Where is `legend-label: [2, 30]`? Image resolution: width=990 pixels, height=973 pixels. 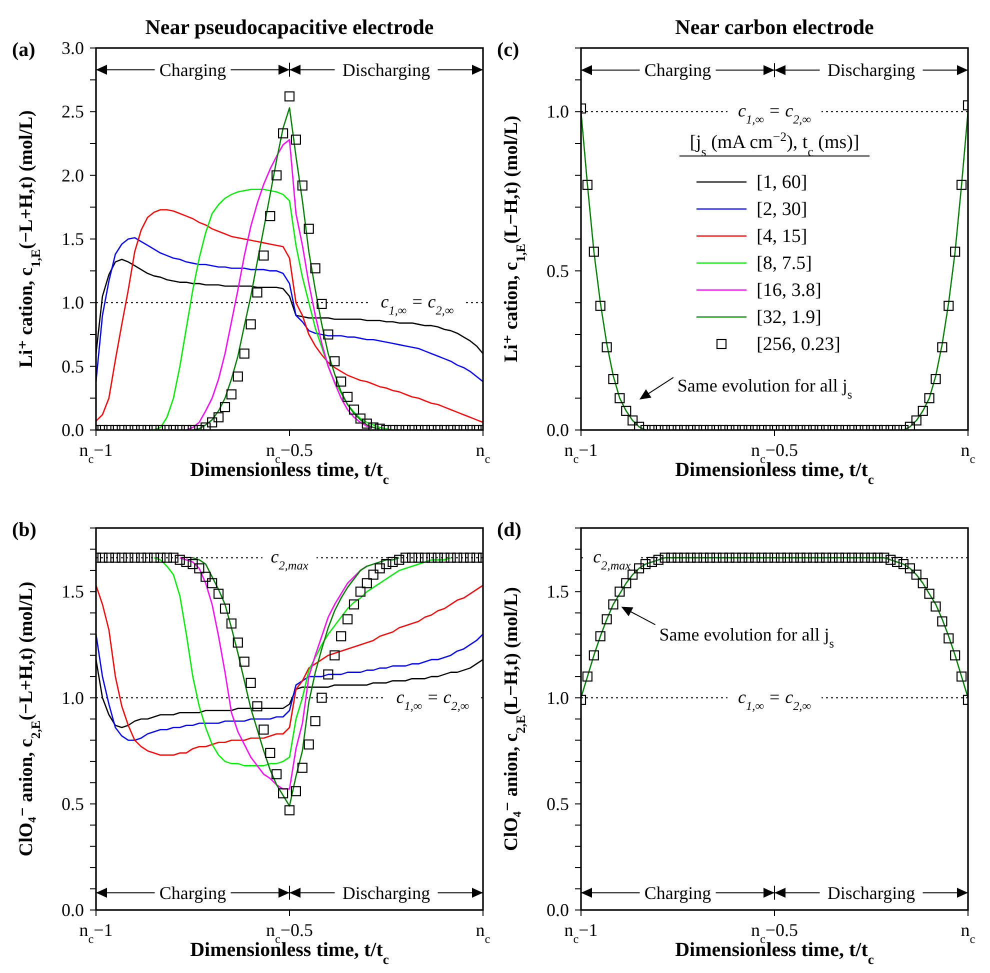 legend-label: [2, 30] is located at coordinates (782, 209).